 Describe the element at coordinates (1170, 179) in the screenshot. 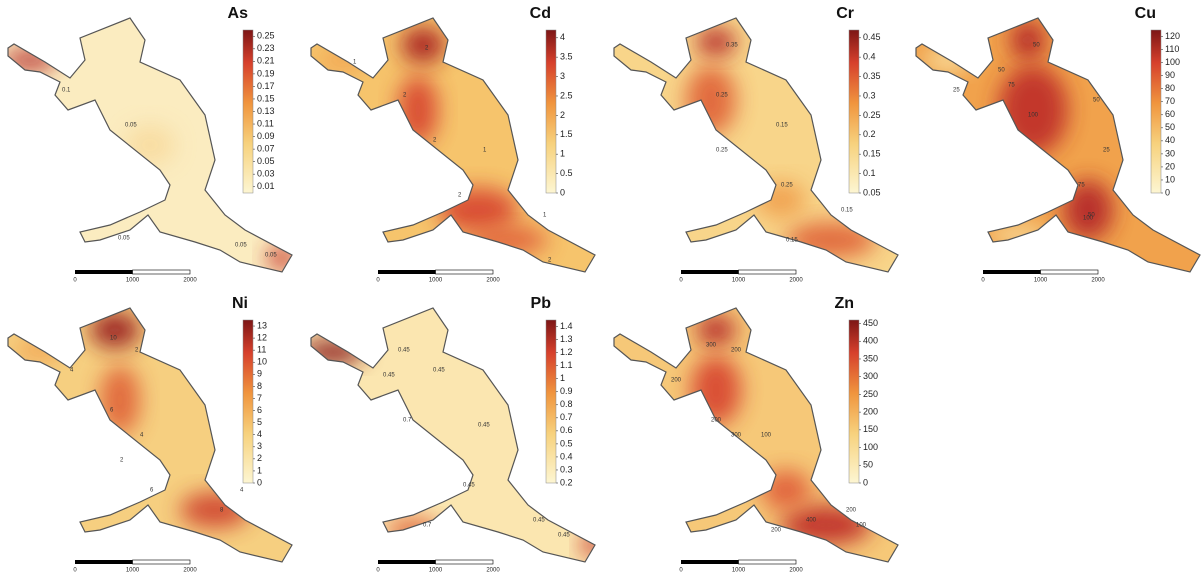

I see `colorbar-tick-label: 10` at that location.